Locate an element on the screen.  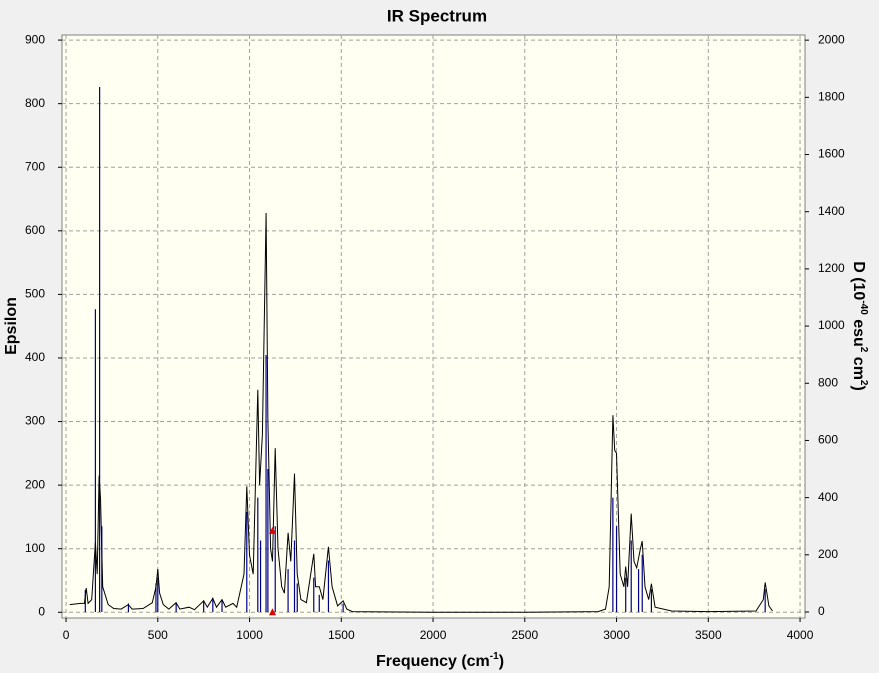
y2-tick-label: 200 is located at coordinates (828, 554).